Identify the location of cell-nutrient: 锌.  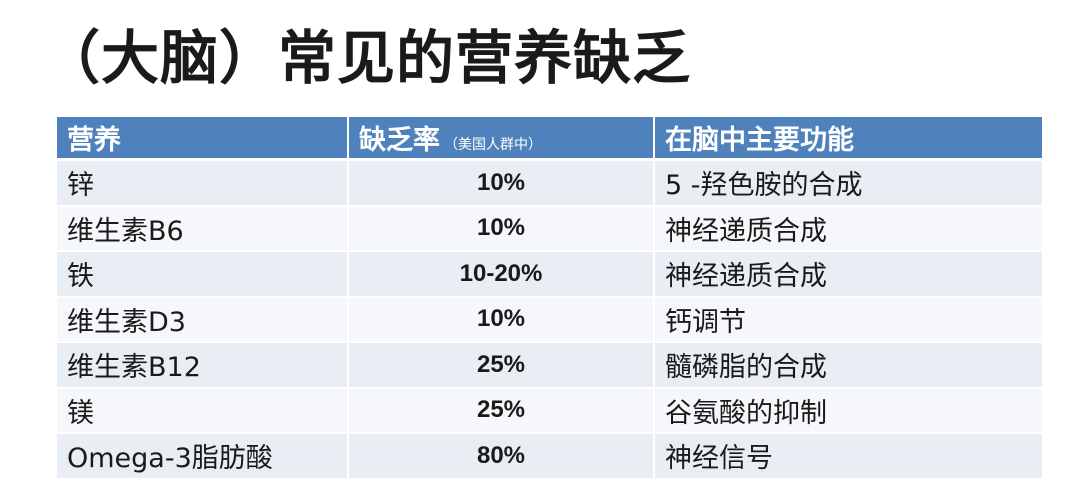
(202, 184).